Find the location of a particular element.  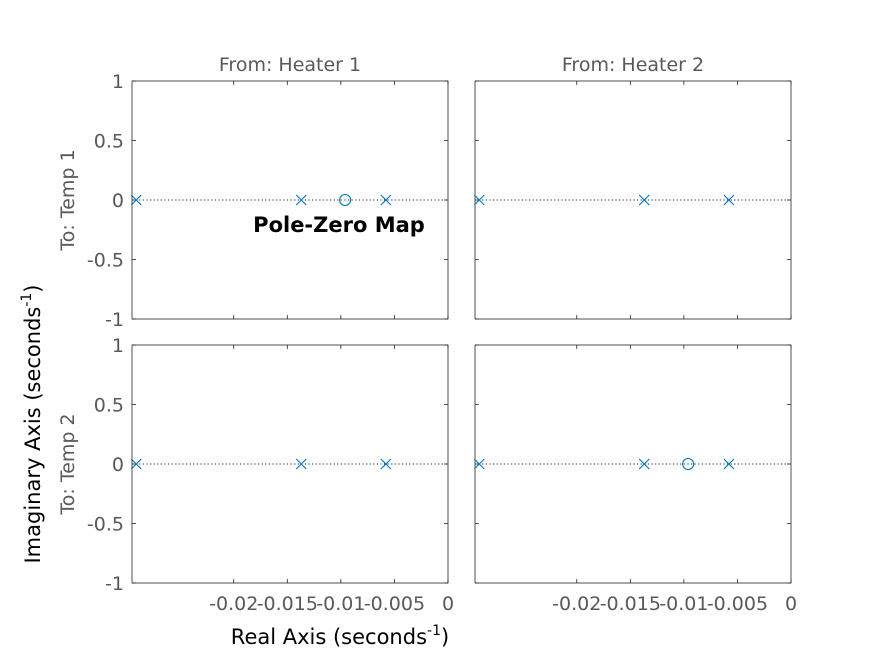

y-axis-label: Imaginary Axis (seconds-1) is located at coordinates (32, 423).